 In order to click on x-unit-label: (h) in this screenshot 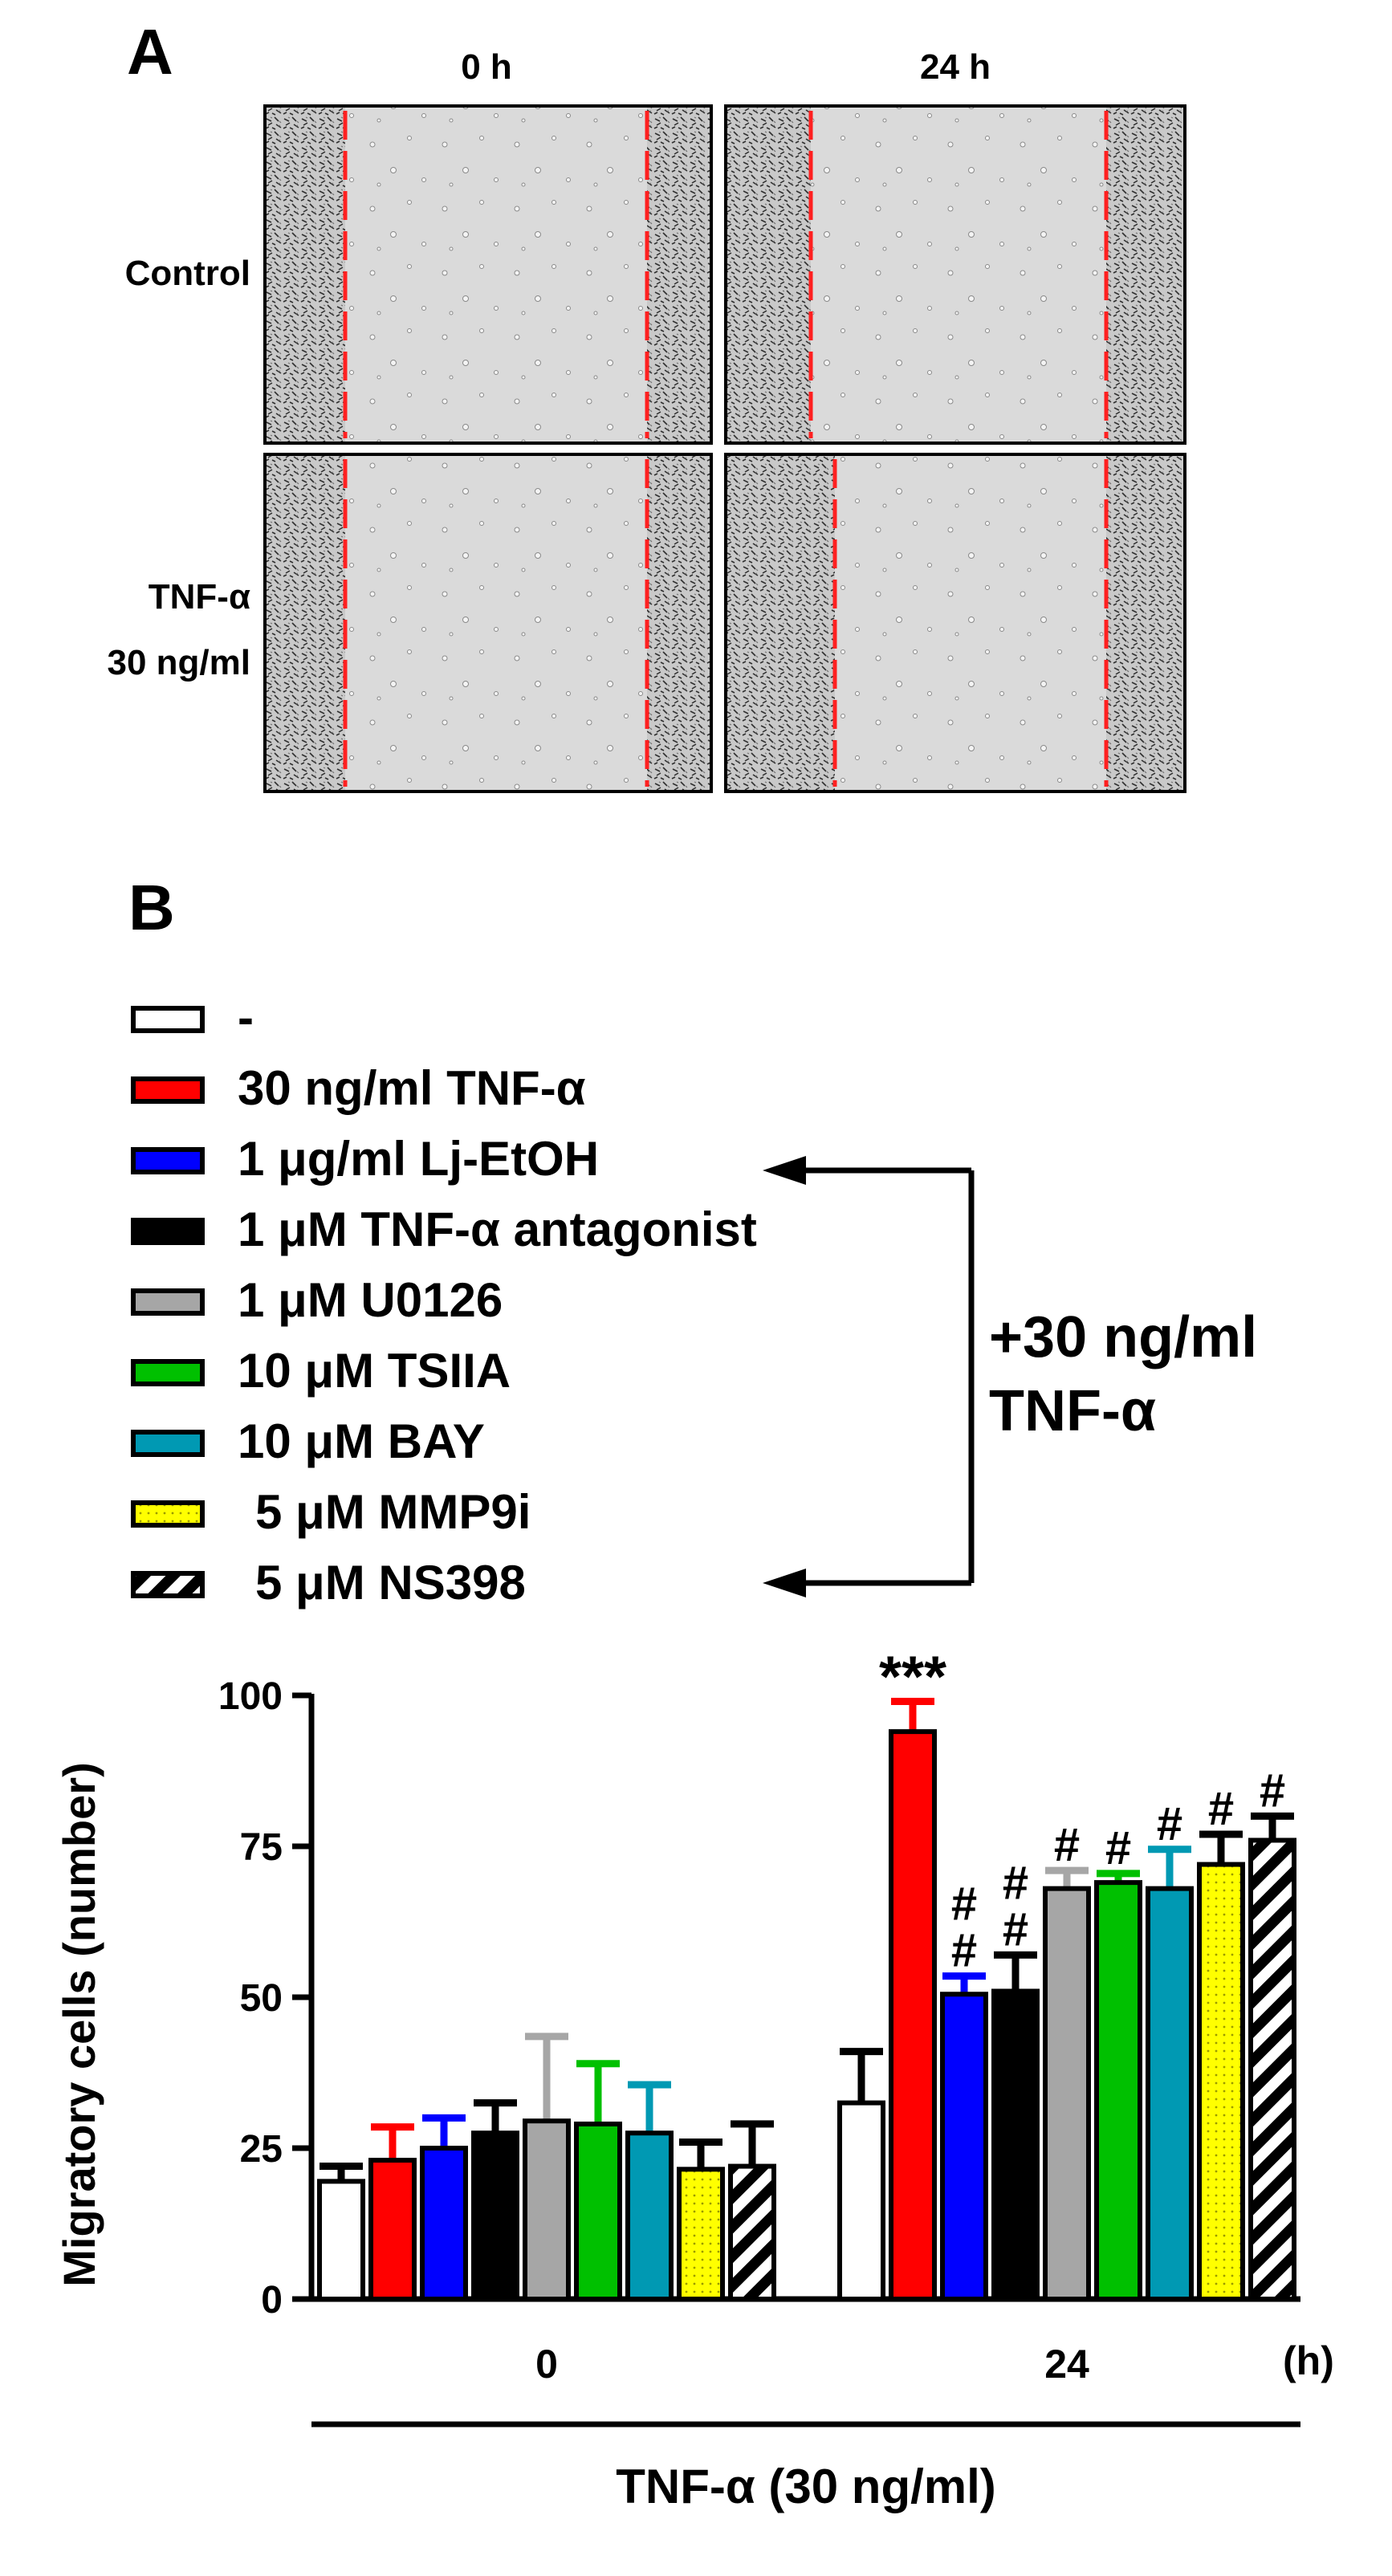, I will do `click(1308, 2360)`.